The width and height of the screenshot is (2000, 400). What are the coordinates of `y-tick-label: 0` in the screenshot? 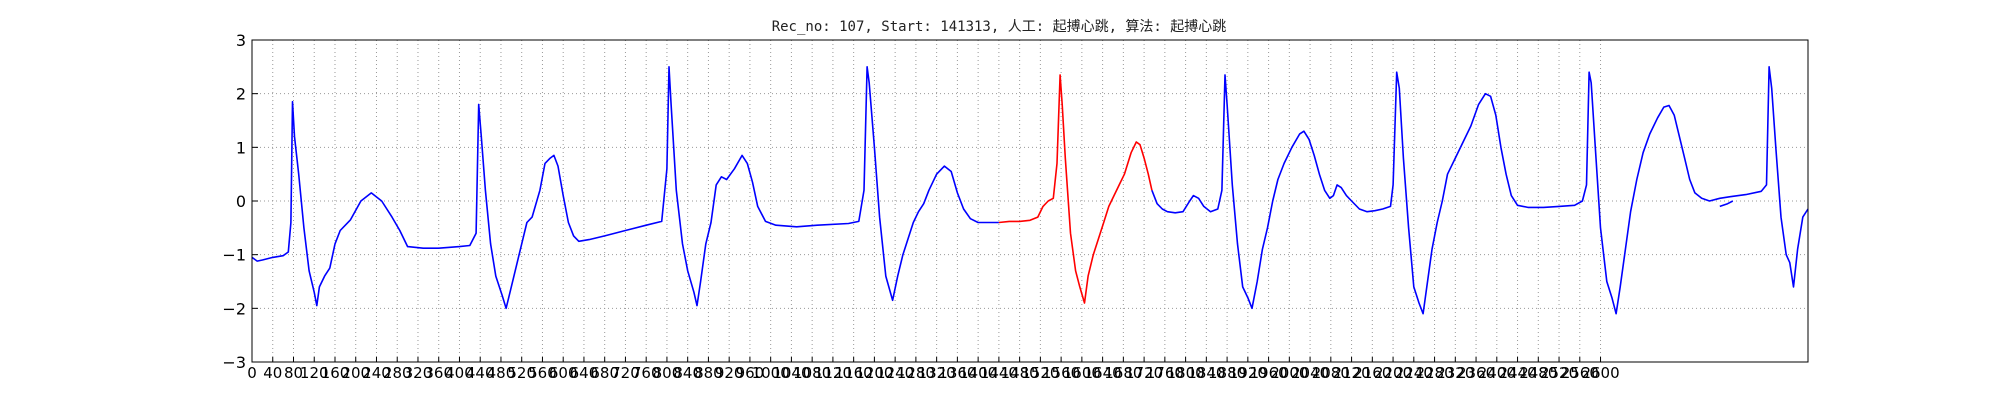 It's located at (241, 201).